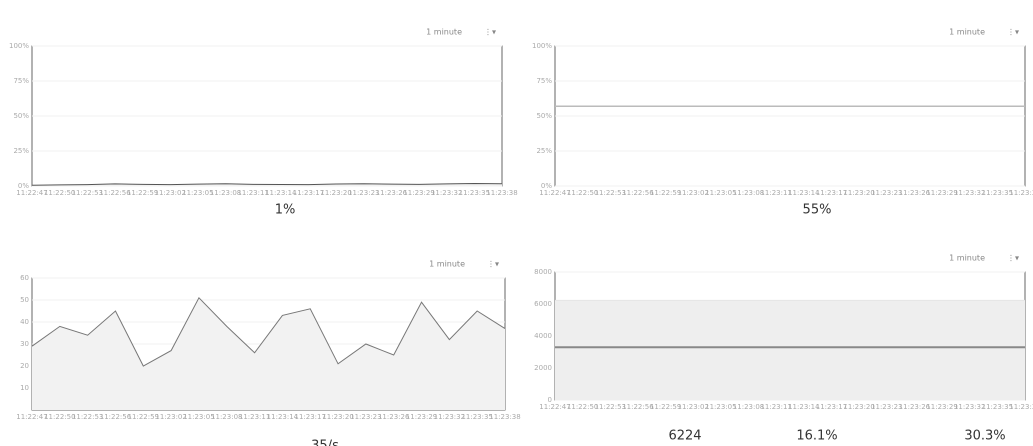  What do you see at coordinates (24, 278) in the screenshot?
I see `y-tick-label: 60` at bounding box center [24, 278].